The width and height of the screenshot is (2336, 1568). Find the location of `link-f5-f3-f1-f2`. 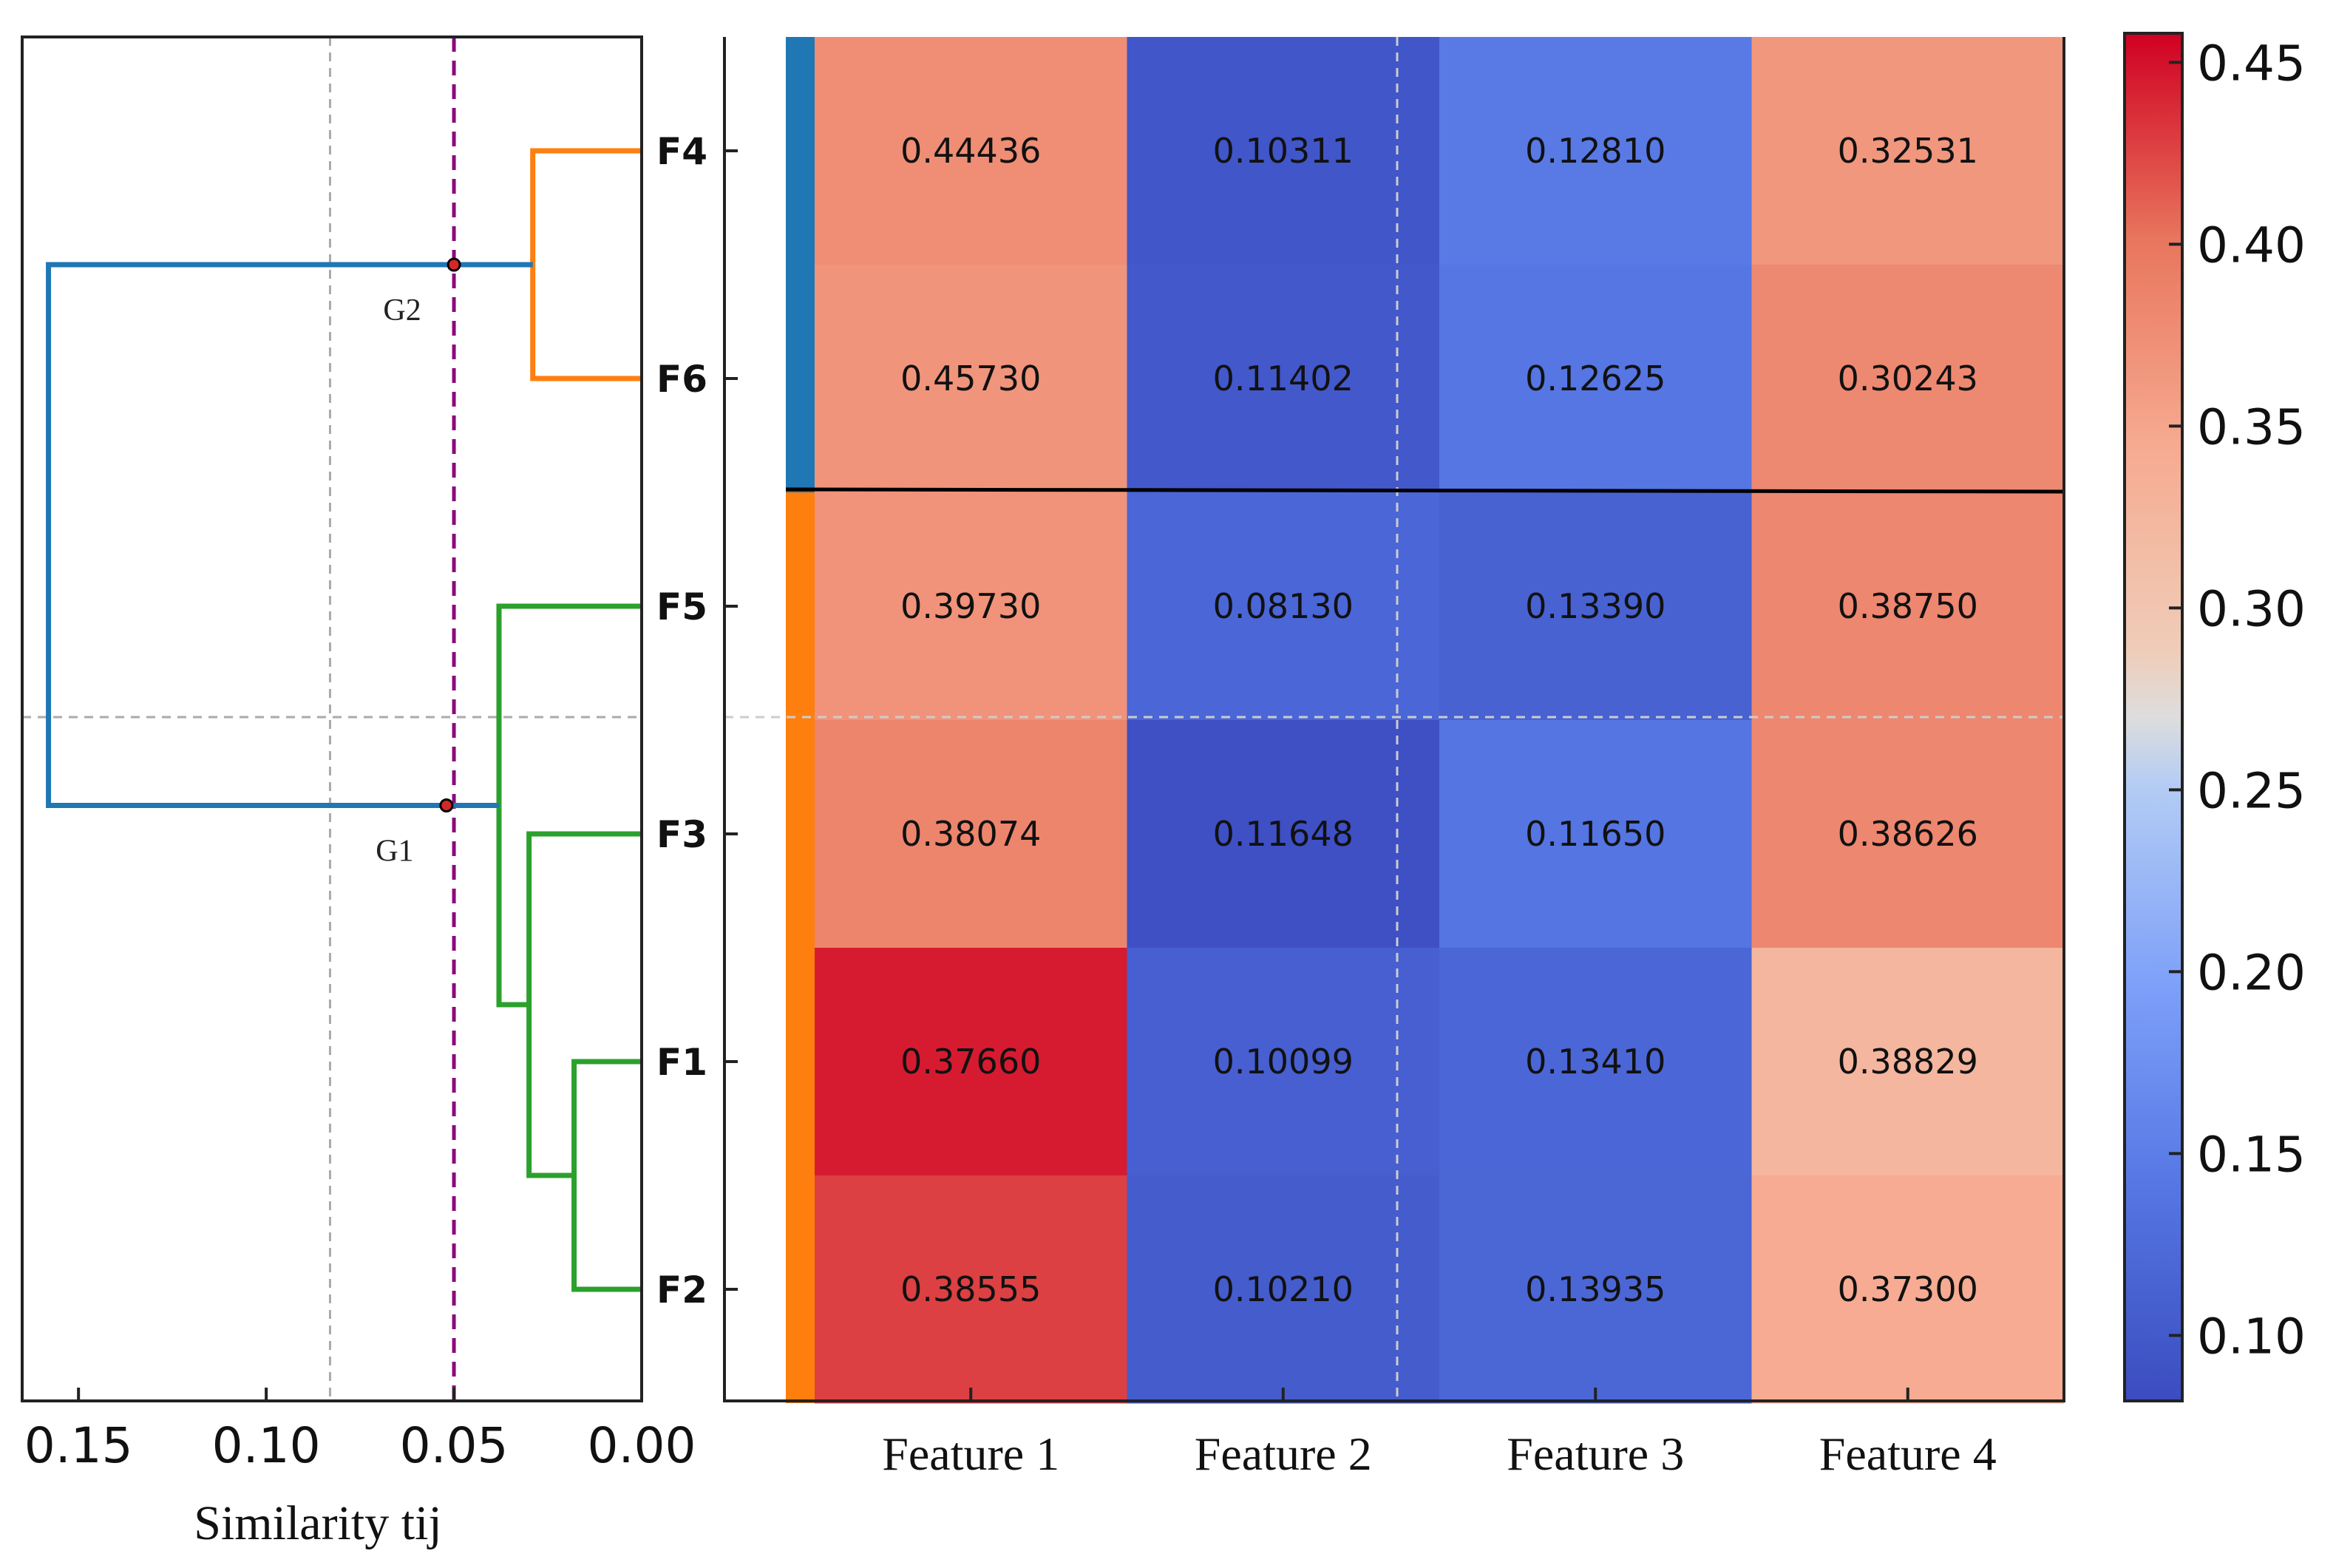

link-f5-f3-f1-f2 is located at coordinates (569, 805).